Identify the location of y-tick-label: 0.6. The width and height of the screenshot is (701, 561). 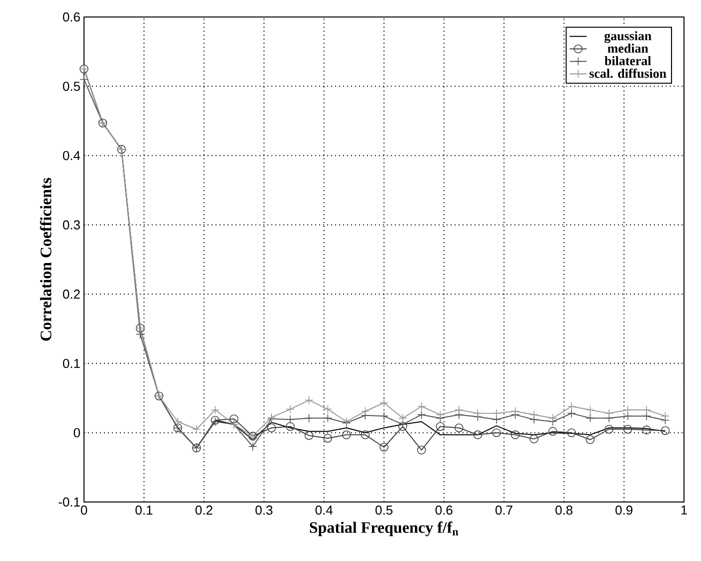
(71, 17).